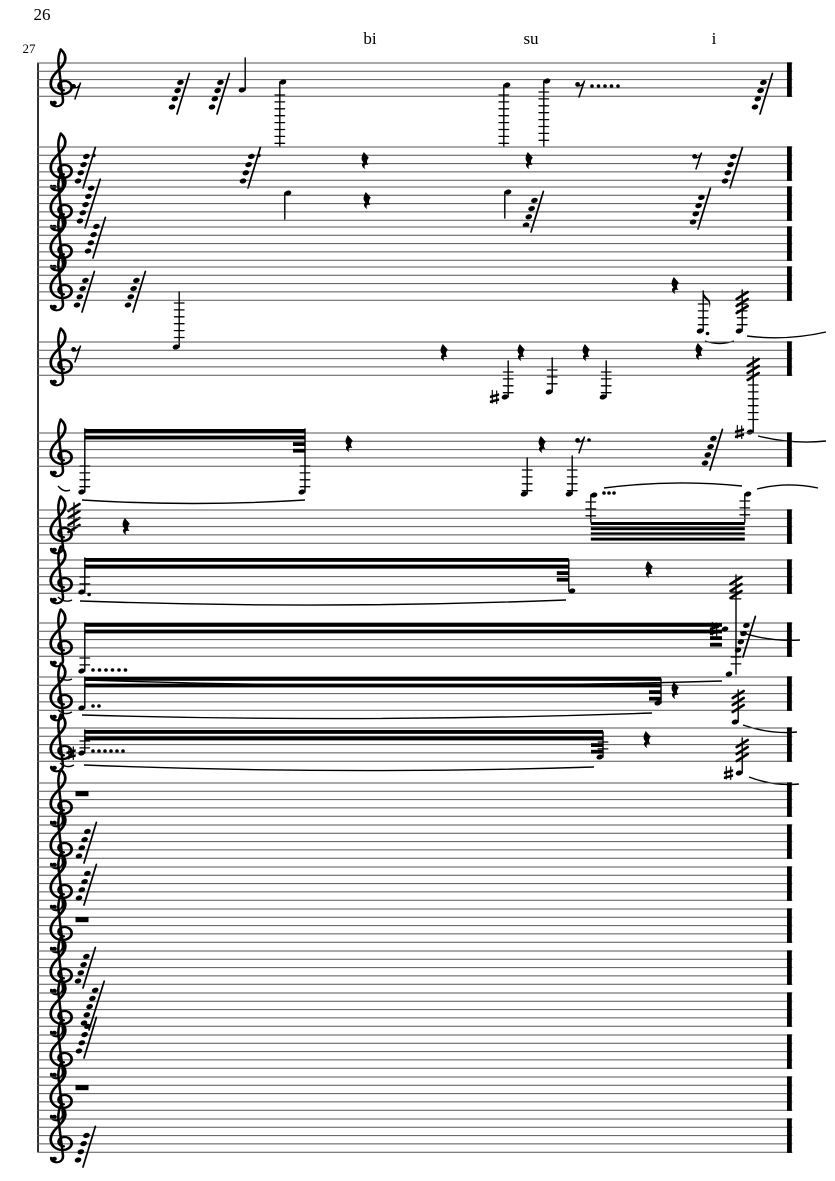  What do you see at coordinates (370, 38) in the screenshot?
I see `lyric-syllable: bi` at bounding box center [370, 38].